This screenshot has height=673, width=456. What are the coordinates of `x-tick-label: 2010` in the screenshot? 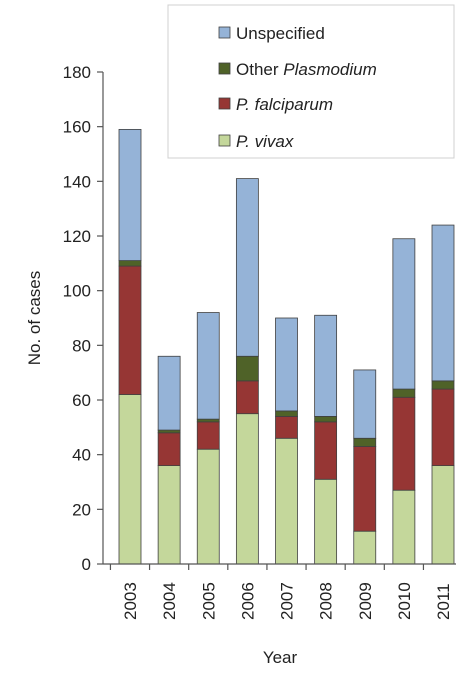 It's located at (404, 601).